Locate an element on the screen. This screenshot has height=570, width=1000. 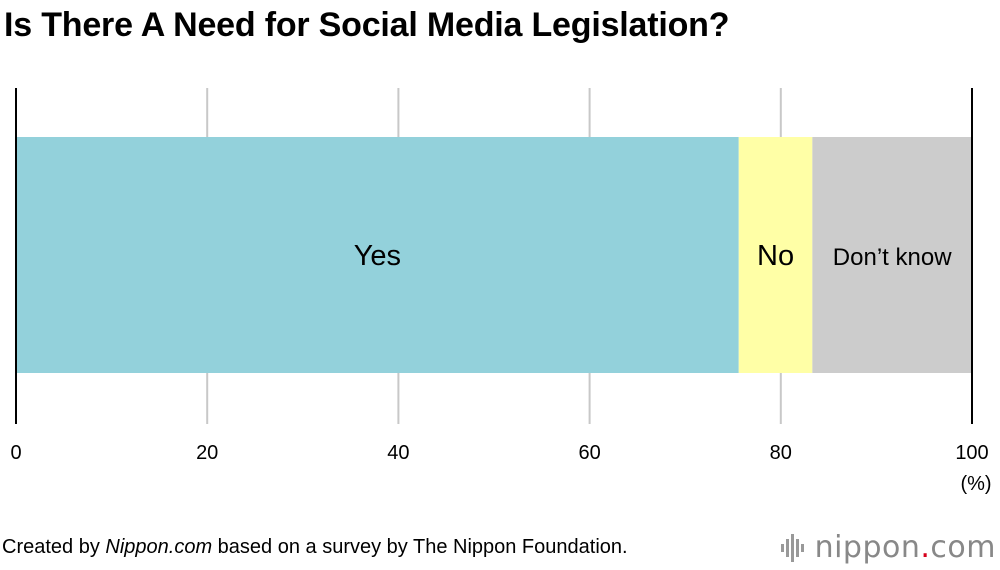
bar-segment-no is located at coordinates (775, 255).